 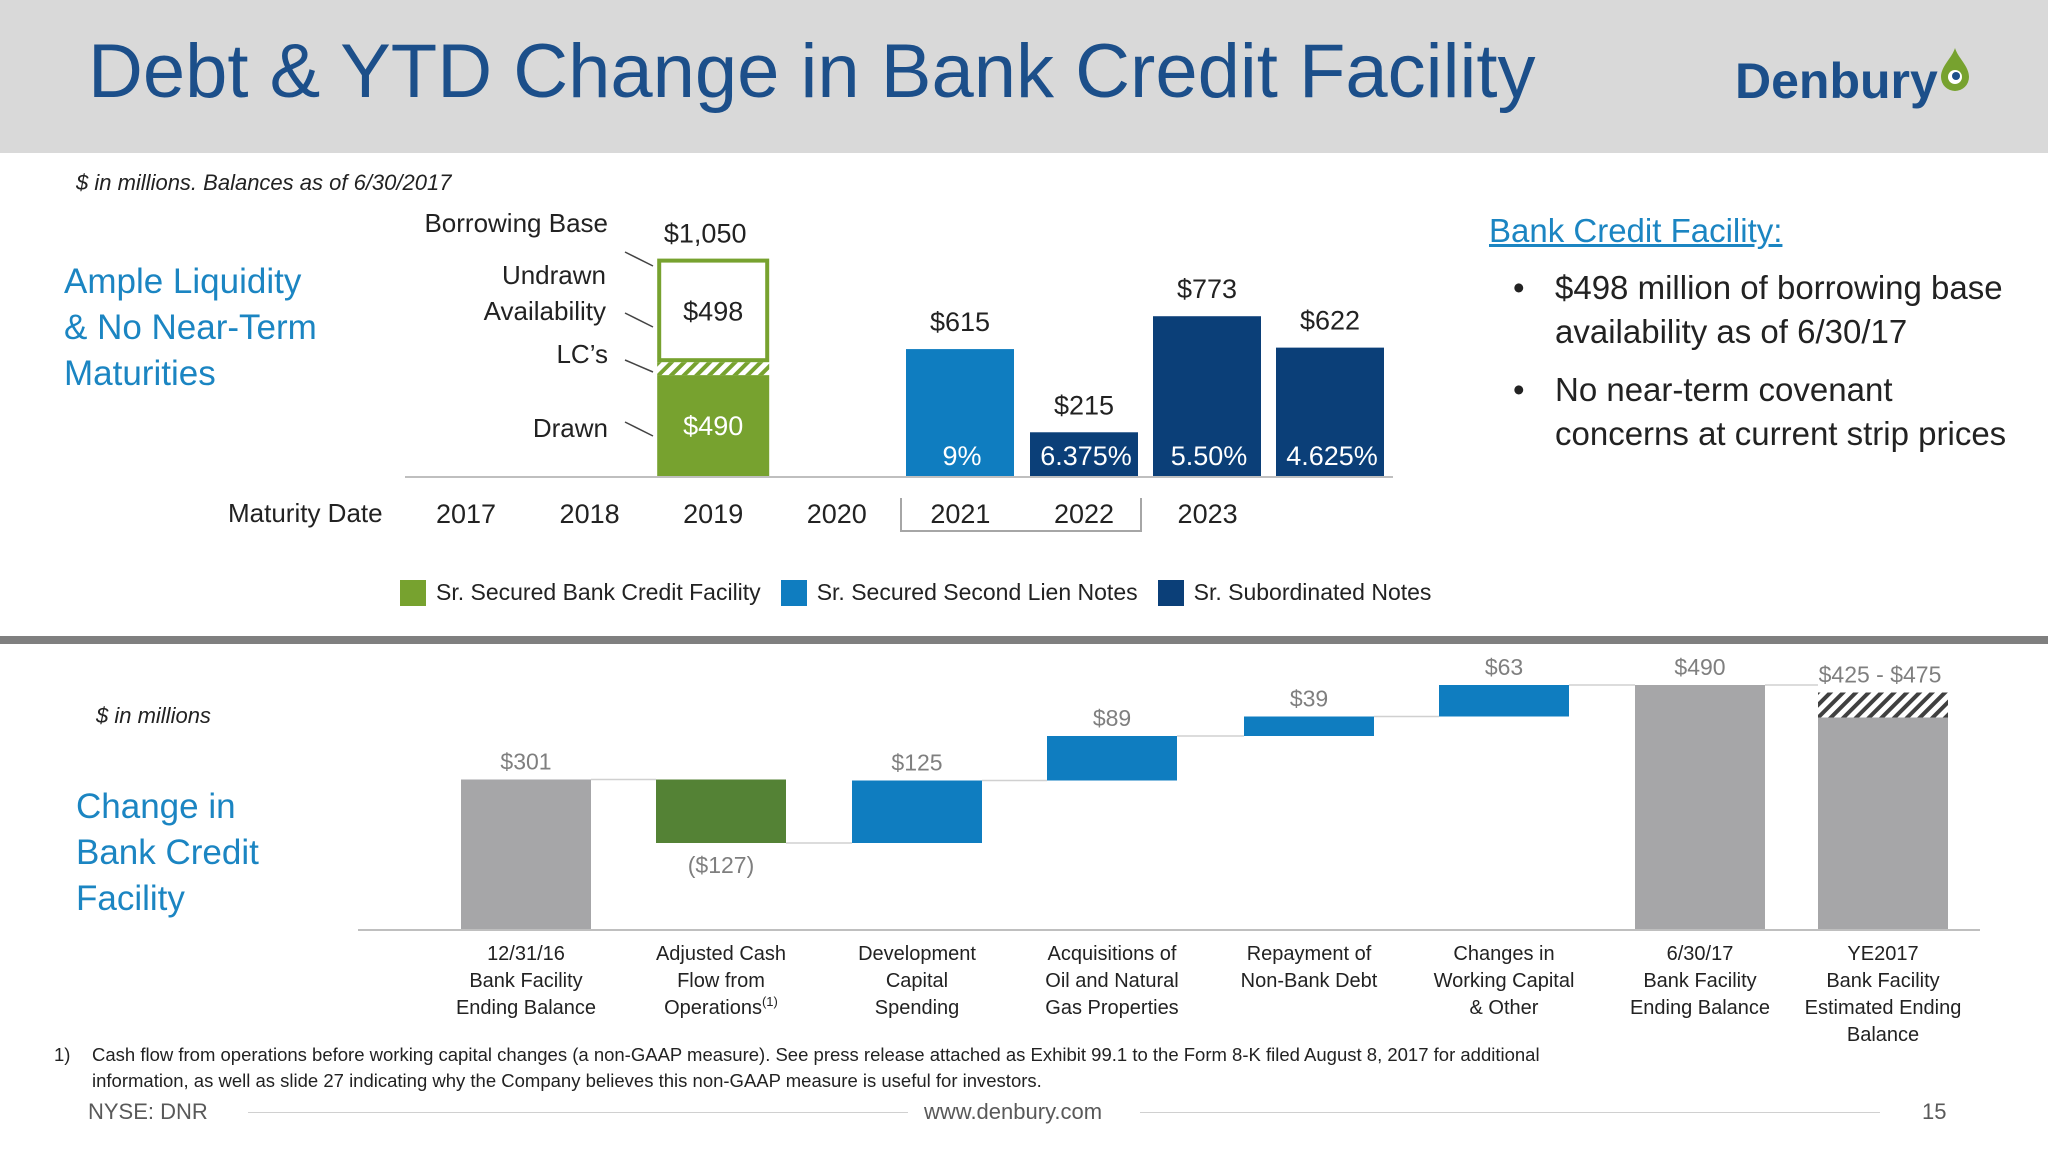 I want to click on footer-website: www.denbury.com, so click(x=1013, y=1111).